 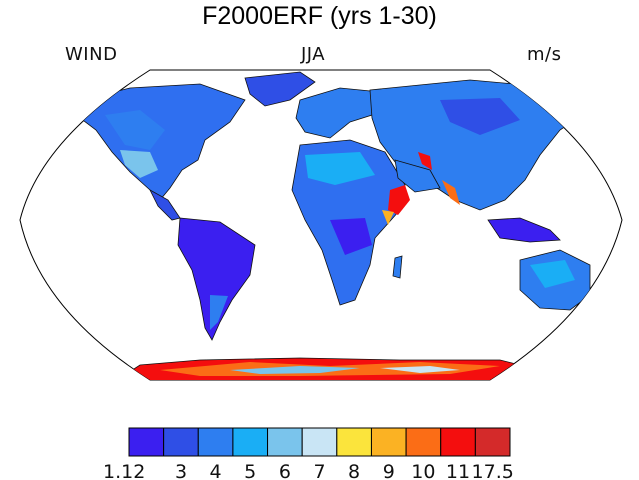 I want to click on colorbar-tick-label: 7, so click(x=319, y=470).